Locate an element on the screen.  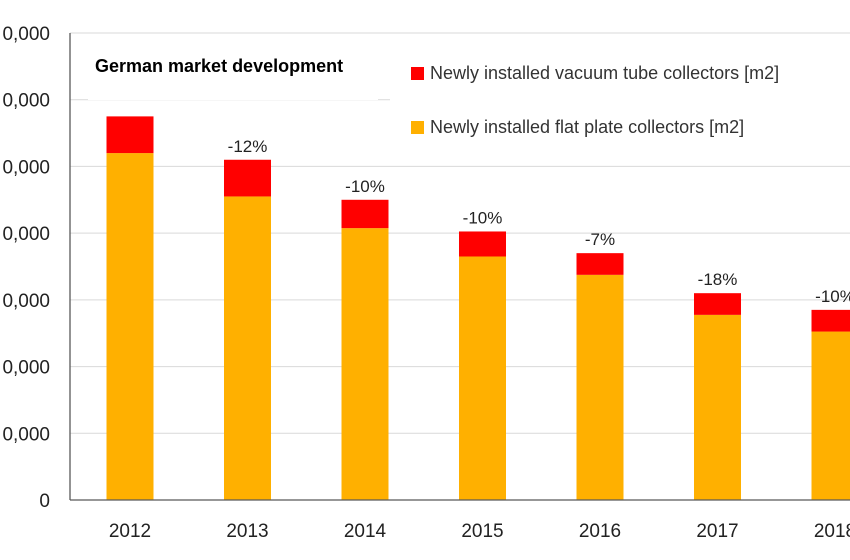
legend-backdrop is located at coordinates (620, 100).